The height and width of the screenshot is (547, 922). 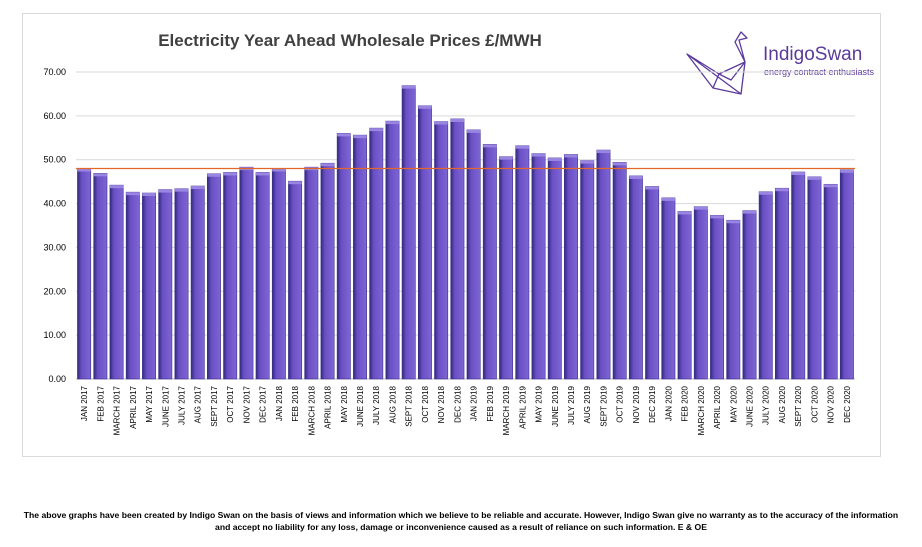 I want to click on x-tick-label: JULY 2018, so click(x=376, y=404).